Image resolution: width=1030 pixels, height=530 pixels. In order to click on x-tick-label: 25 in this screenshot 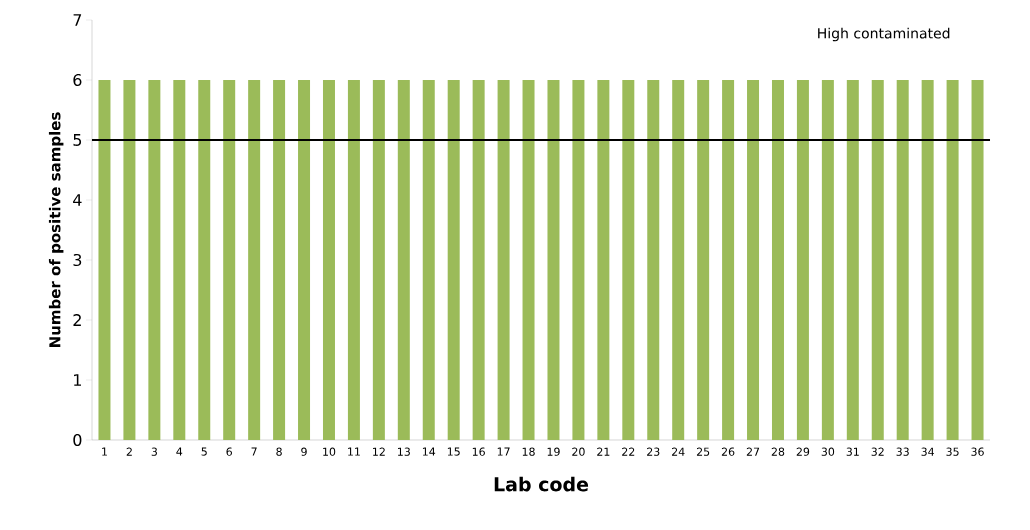, I will do `click(703, 451)`.